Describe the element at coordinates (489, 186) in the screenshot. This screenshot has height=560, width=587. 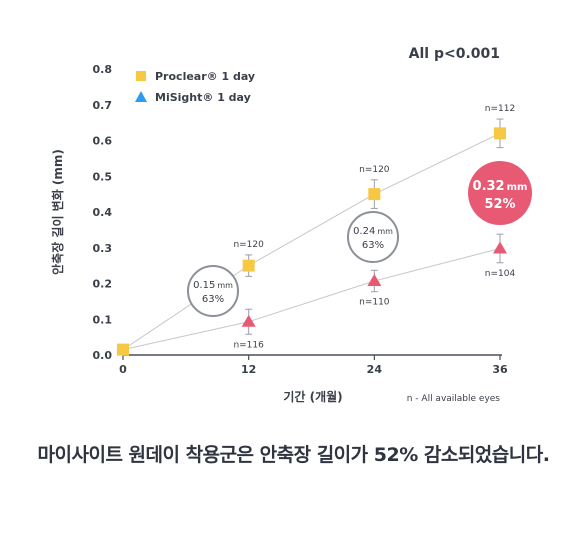
I see `reduction-value: 0.32` at that location.